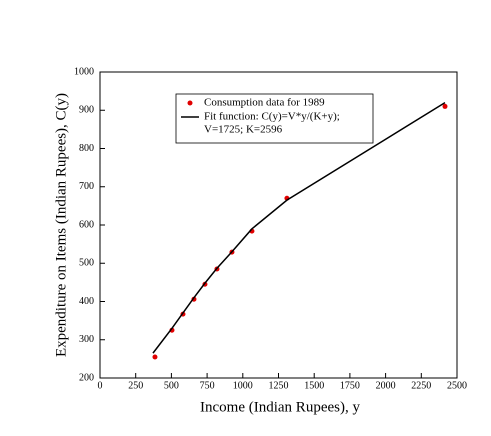 This screenshot has width=491, height=436. Describe the element at coordinates (86, 263) in the screenshot. I see `y-tick-label: 500` at that location.